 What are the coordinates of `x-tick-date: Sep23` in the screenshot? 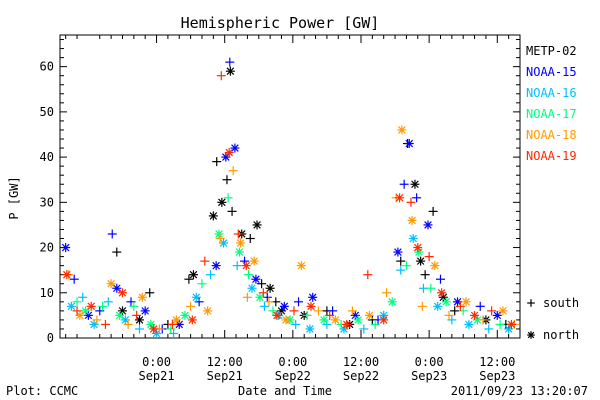 It's located at (497, 376).